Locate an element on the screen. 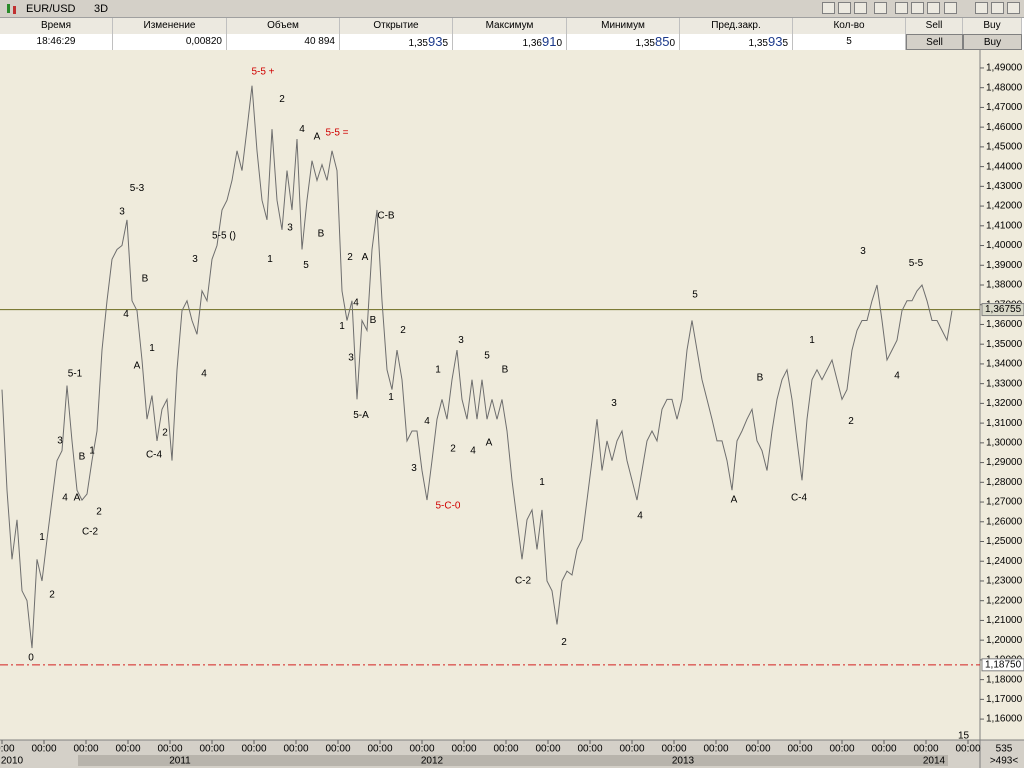  minimize-button is located at coordinates (981, 8).